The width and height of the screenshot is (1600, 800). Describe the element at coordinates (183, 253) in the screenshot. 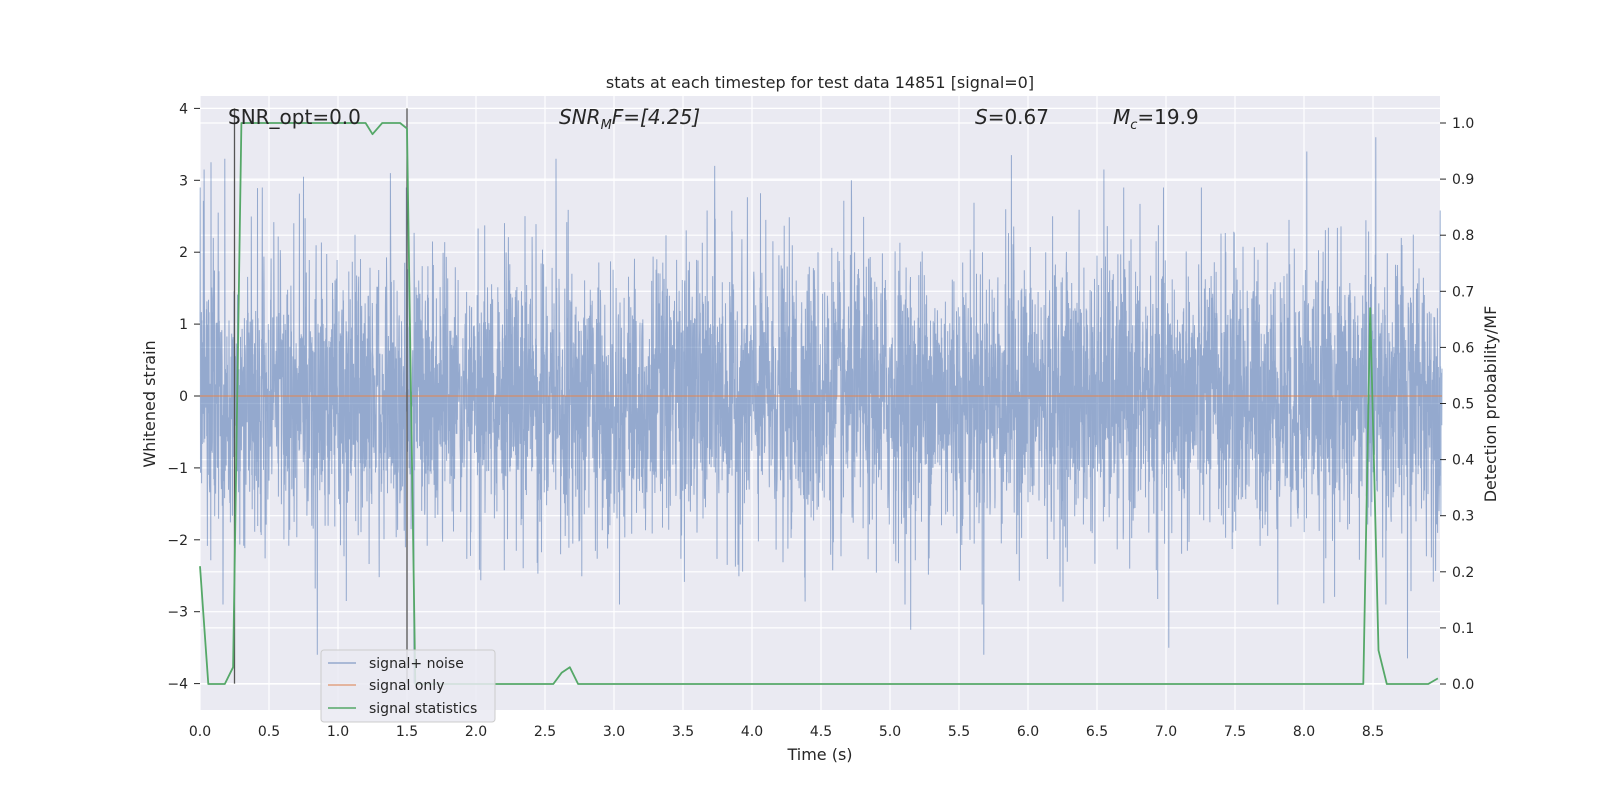

I see `y-tick-label: 2` at that location.